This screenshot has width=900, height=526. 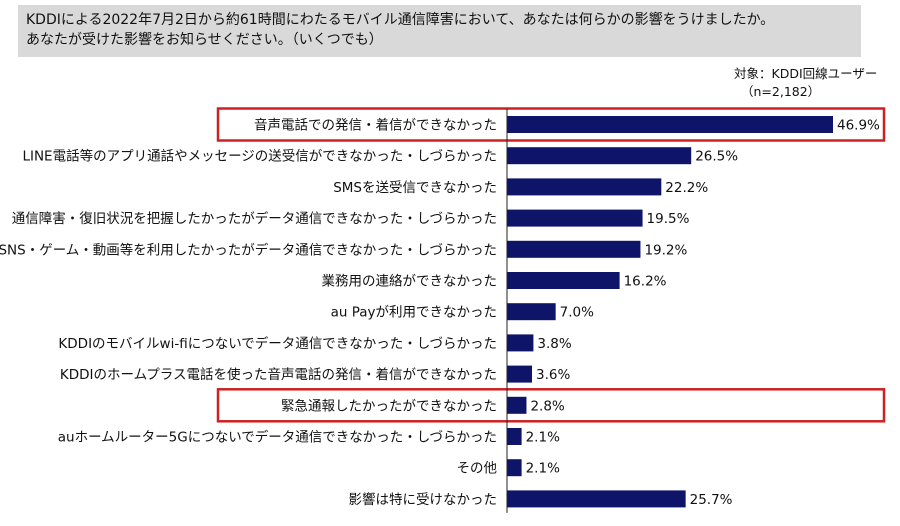 What do you see at coordinates (858, 126) in the screenshot?
I see `value-label: 46.9%` at bounding box center [858, 126].